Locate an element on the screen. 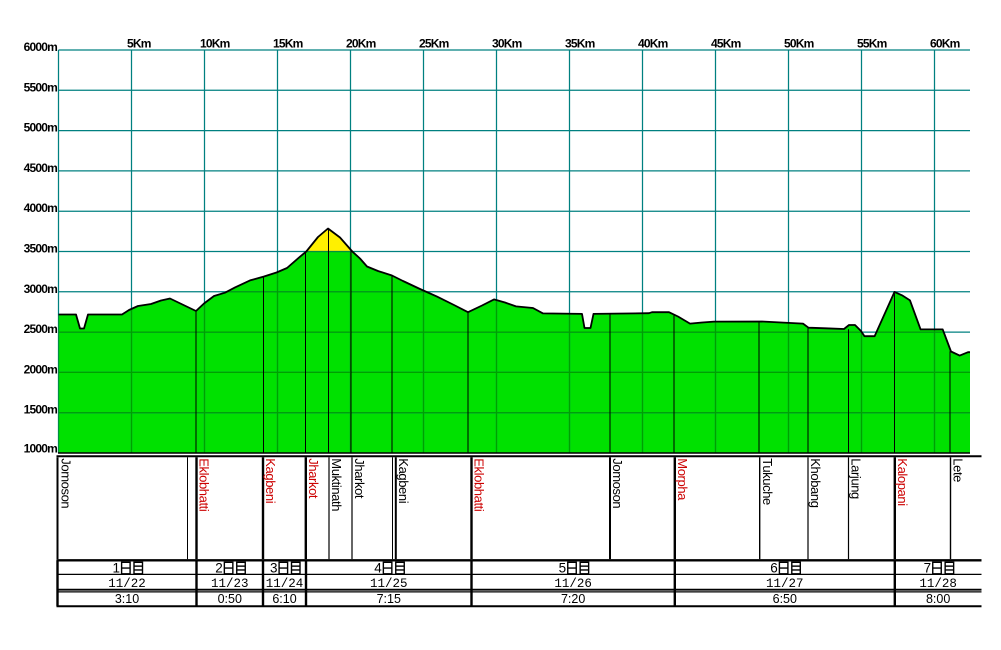  svg-text: 10Km is located at coordinates (215, 44).